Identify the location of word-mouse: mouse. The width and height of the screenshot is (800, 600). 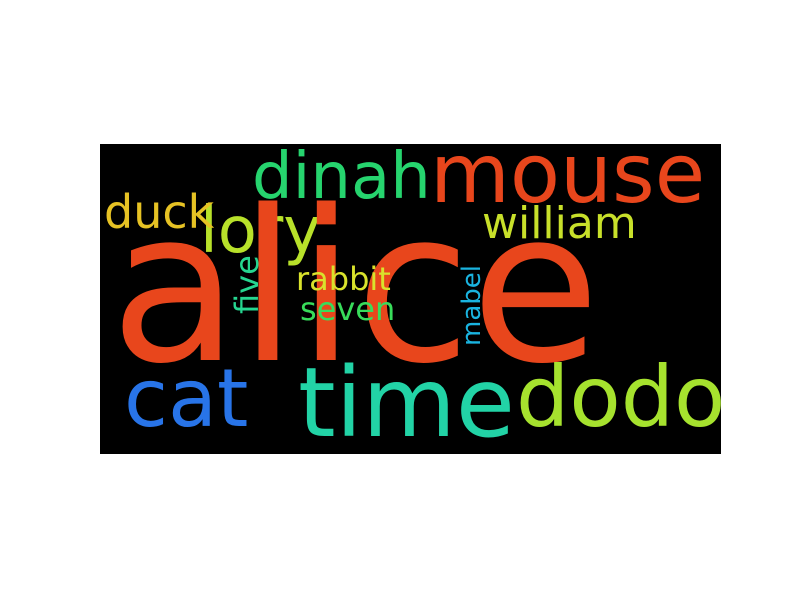
(567, 183).